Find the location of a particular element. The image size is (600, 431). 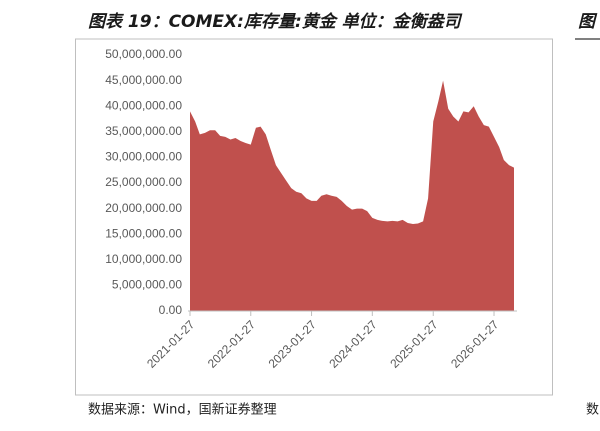

x-tick-label: 2025-01-27 is located at coordinates (414, 344).